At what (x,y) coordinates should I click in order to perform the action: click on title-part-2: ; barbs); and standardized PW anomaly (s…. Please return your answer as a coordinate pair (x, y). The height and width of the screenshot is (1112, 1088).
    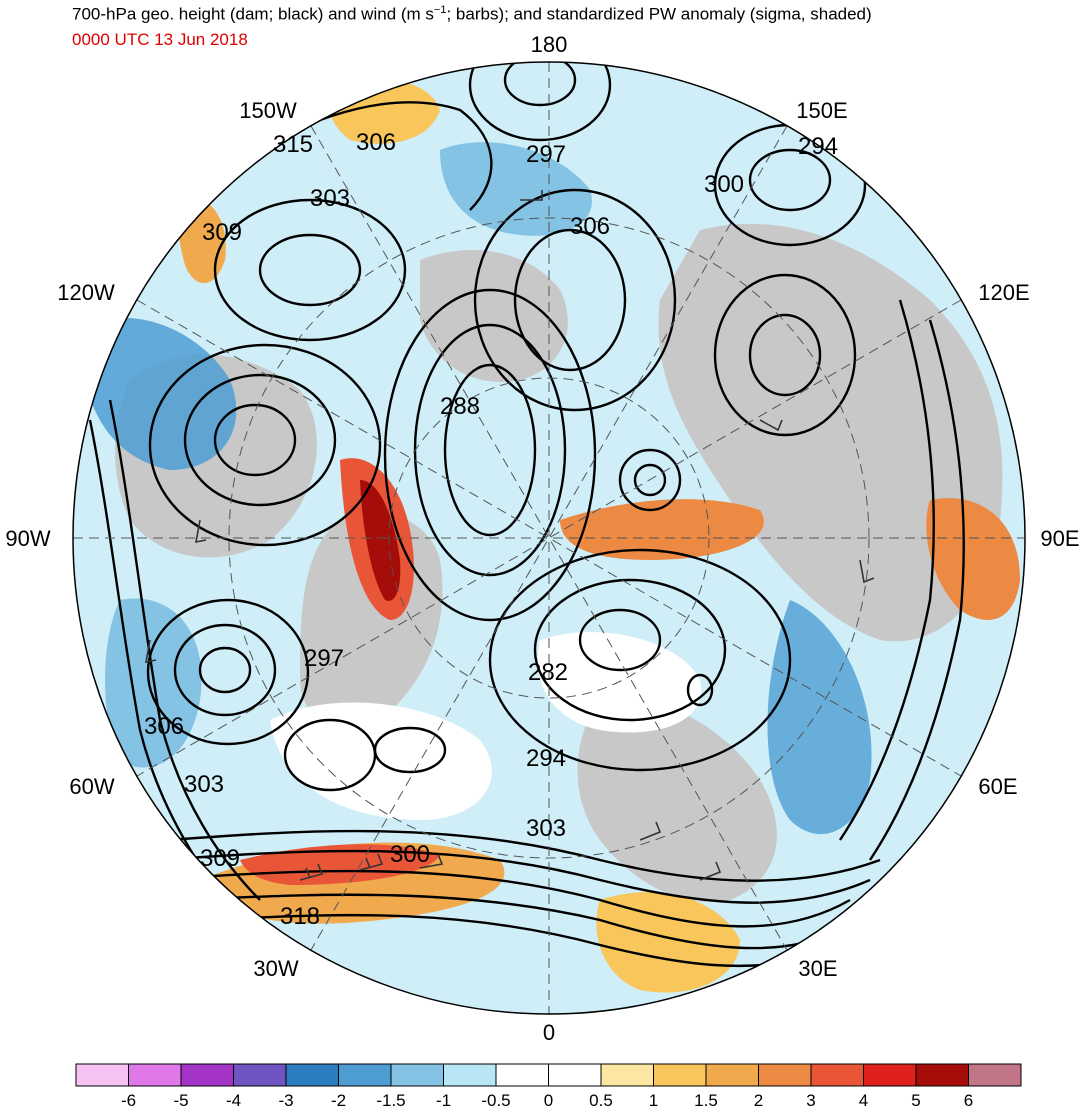
    Looking at the image, I should click on (659, 14).